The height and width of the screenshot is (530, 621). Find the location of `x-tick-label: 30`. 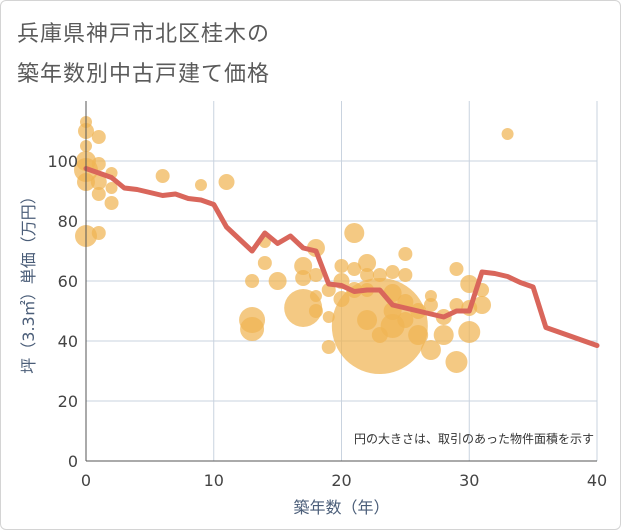

x-tick-label: 30 is located at coordinates (469, 480).